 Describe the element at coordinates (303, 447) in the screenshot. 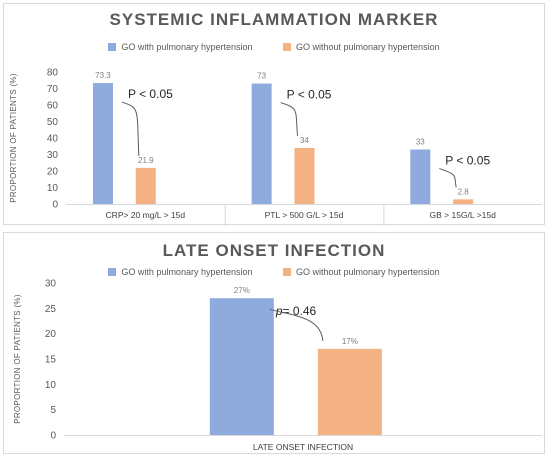

I see `x-tick-label: LATE ONSET INFECTION` at that location.